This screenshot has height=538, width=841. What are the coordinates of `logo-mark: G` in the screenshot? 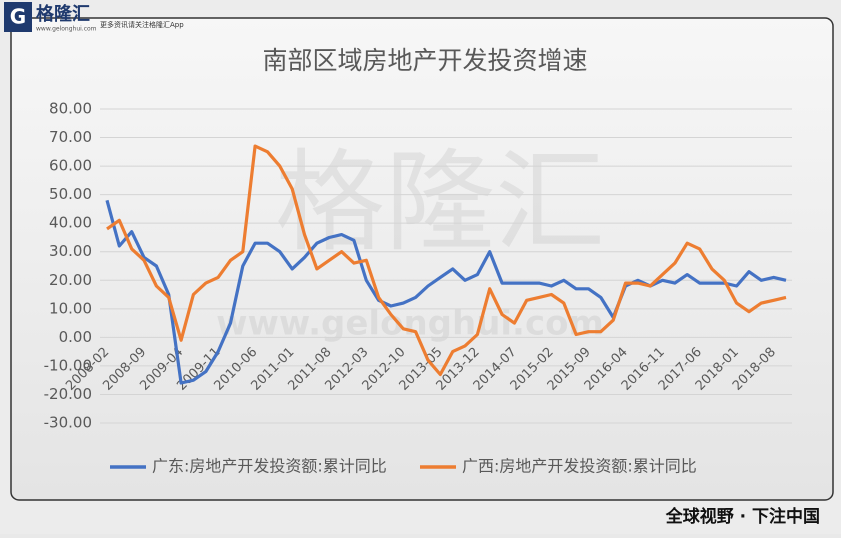 It's located at (18, 17).